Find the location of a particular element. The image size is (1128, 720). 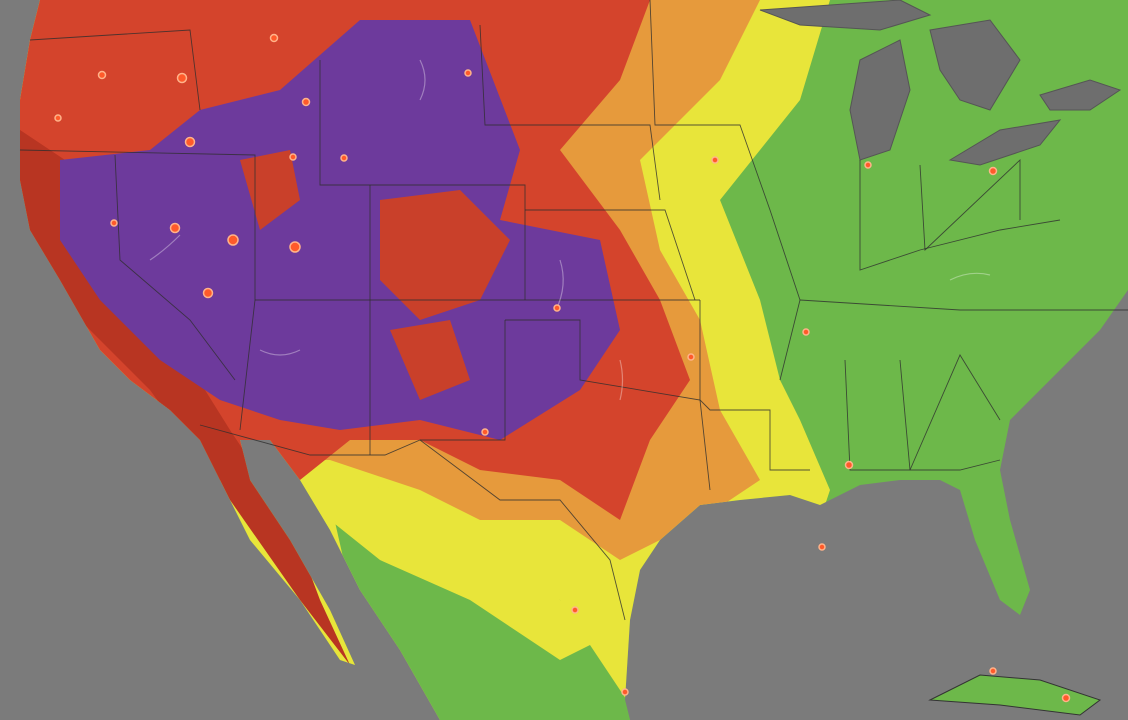

zone-red-patch is located at coordinates (375, 275).